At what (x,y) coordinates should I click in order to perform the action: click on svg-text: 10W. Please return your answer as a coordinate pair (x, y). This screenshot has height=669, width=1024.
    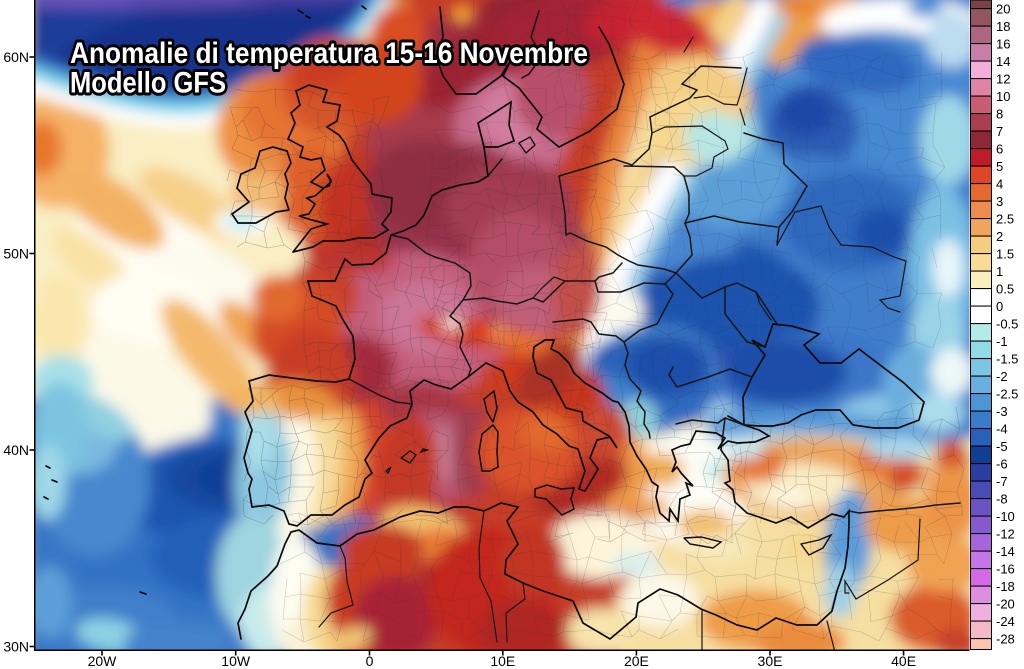
    Looking at the image, I should click on (236, 661).